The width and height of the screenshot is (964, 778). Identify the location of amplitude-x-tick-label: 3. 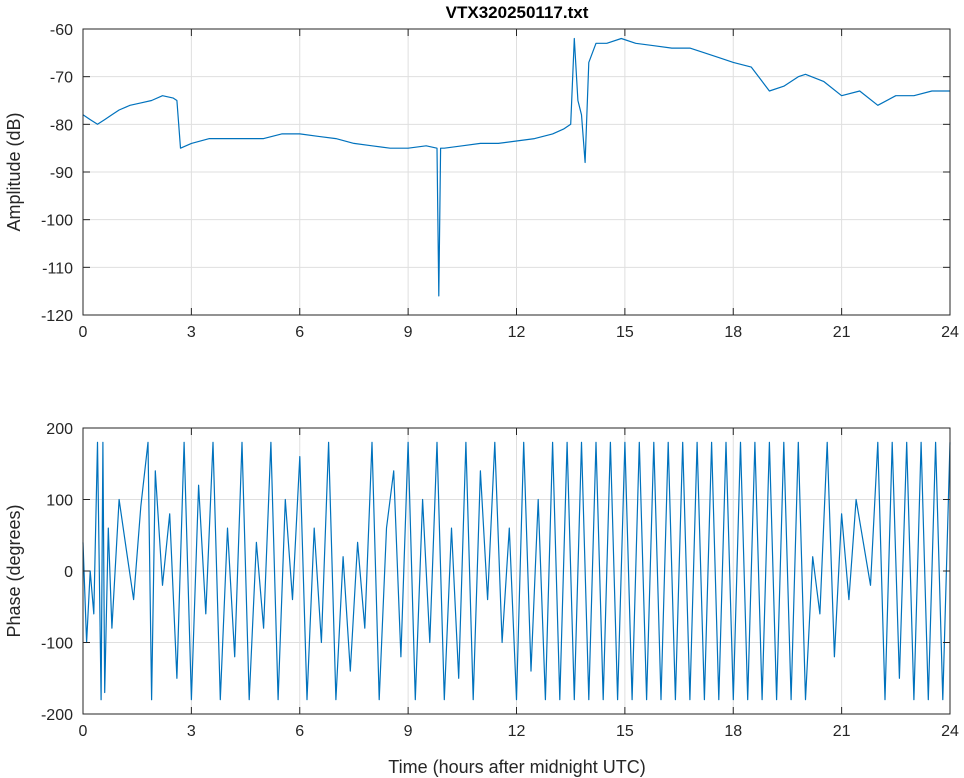
(191, 332).